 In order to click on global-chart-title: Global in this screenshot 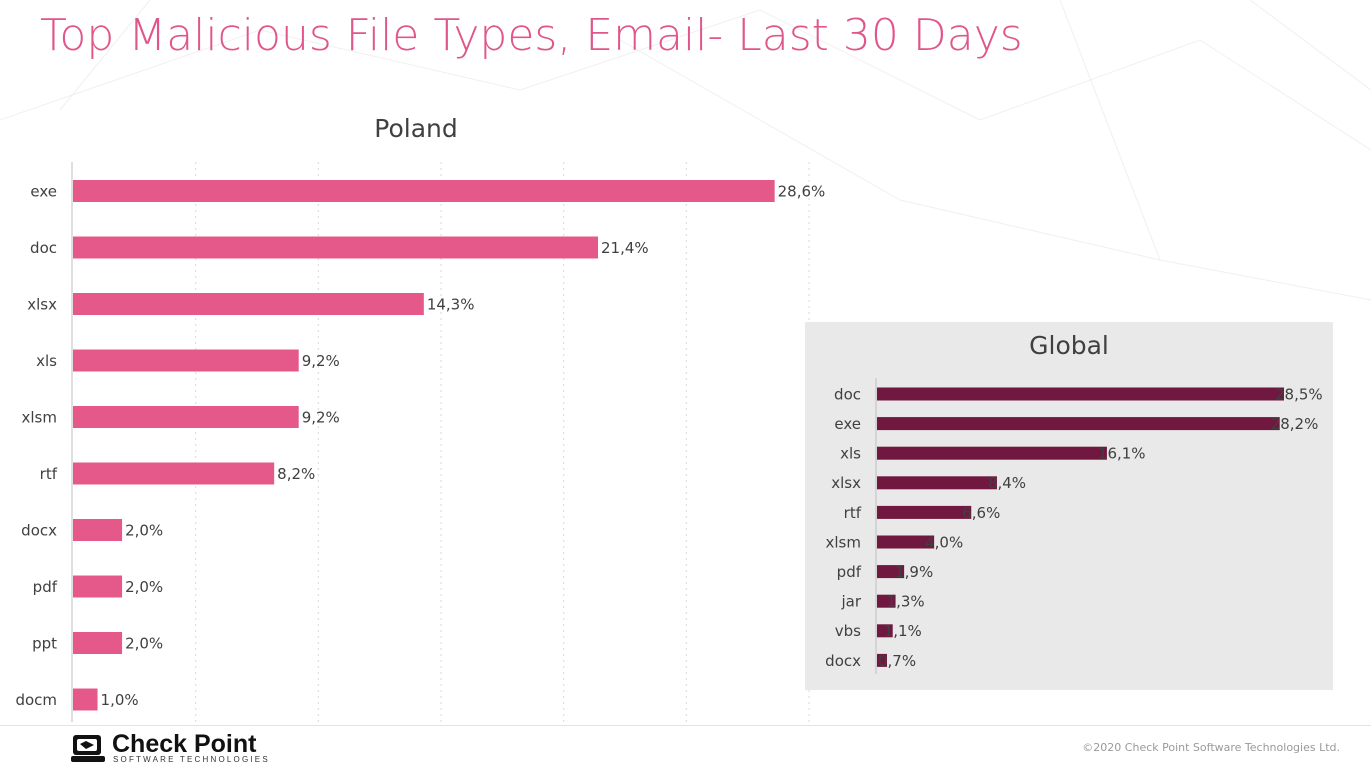, I will do `click(1069, 345)`.